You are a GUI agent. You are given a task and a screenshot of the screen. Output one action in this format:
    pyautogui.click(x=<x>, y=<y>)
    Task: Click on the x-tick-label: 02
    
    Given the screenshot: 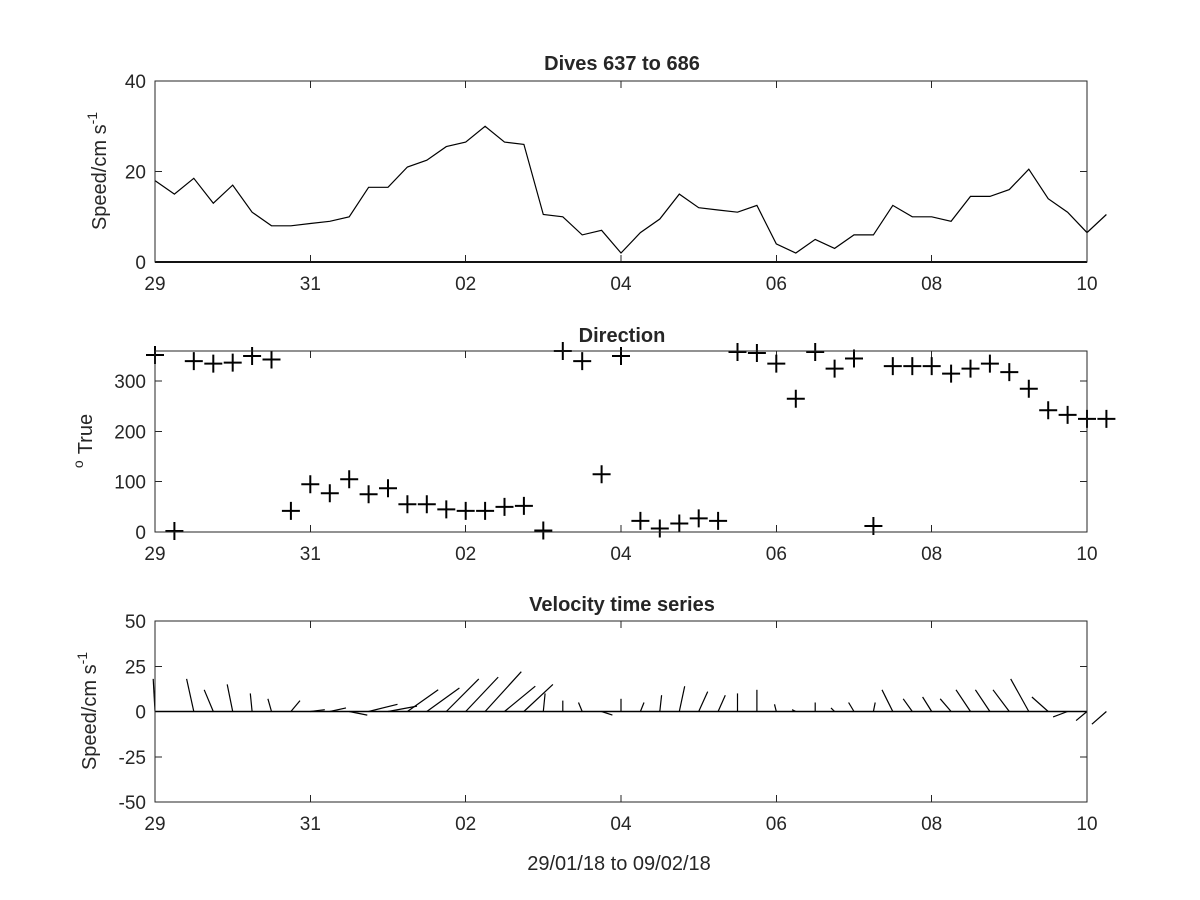 What is the action you would take?
    pyautogui.click(x=465, y=554)
    